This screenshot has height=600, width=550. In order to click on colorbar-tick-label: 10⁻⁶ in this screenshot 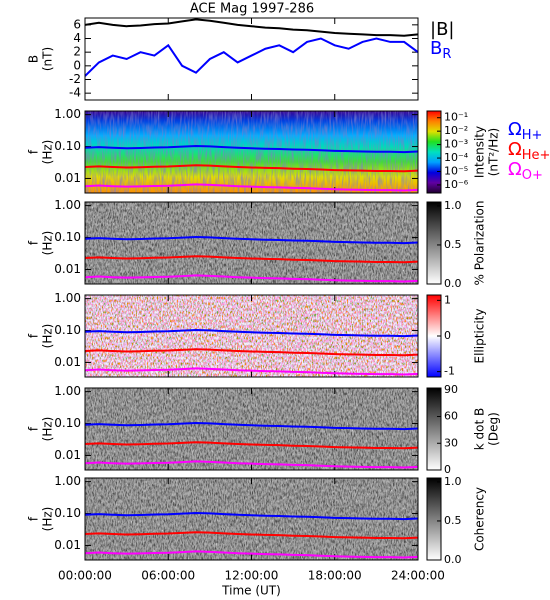, I will do `click(456, 184)`.